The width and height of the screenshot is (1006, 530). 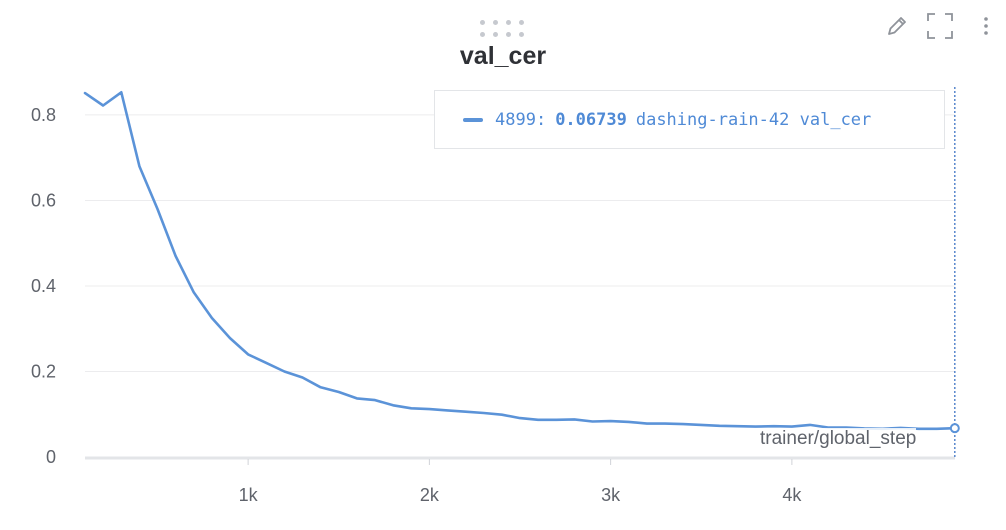 What do you see at coordinates (503, 56) in the screenshot?
I see `chart-title: val_cer` at bounding box center [503, 56].